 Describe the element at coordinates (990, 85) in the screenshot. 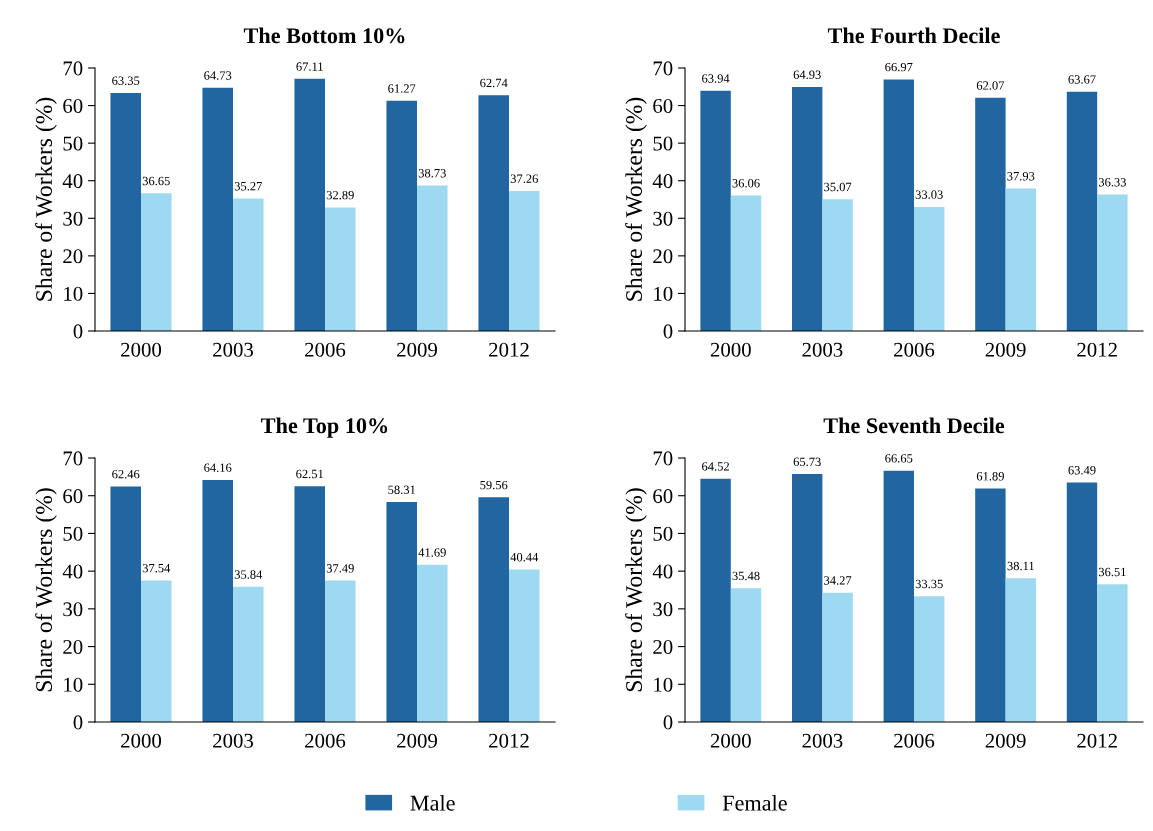

I see `data-label: 62.07` at that location.